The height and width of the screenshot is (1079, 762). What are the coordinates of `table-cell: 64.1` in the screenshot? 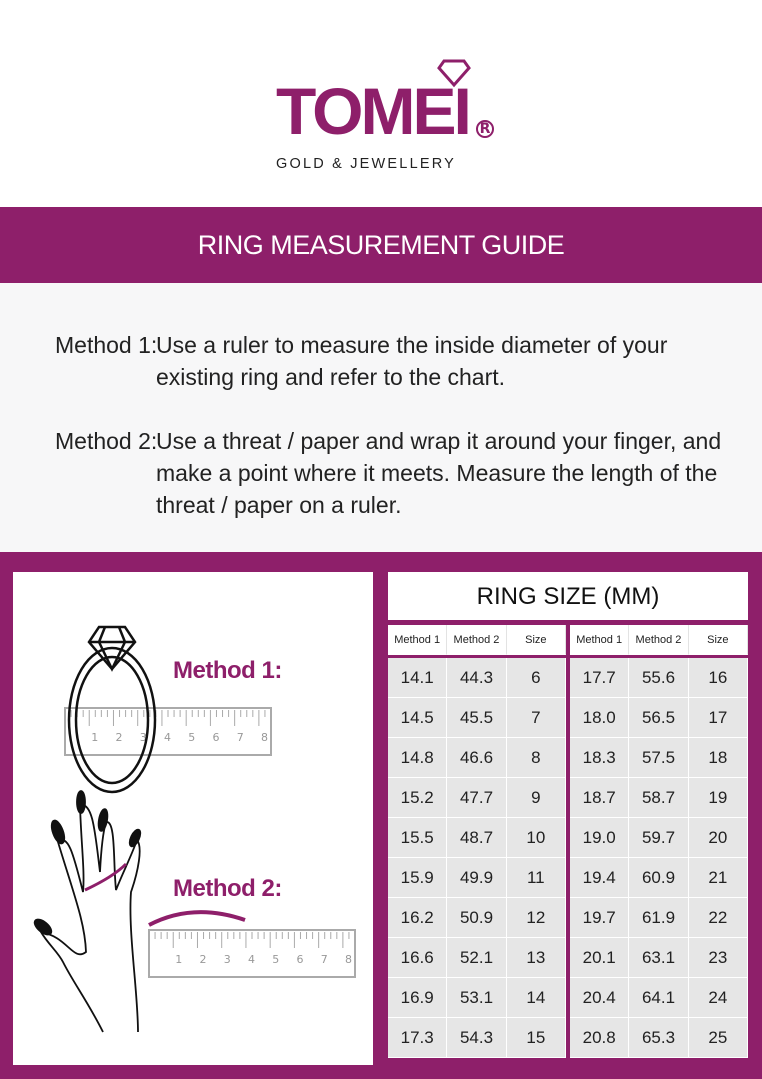 It's located at (659, 998).